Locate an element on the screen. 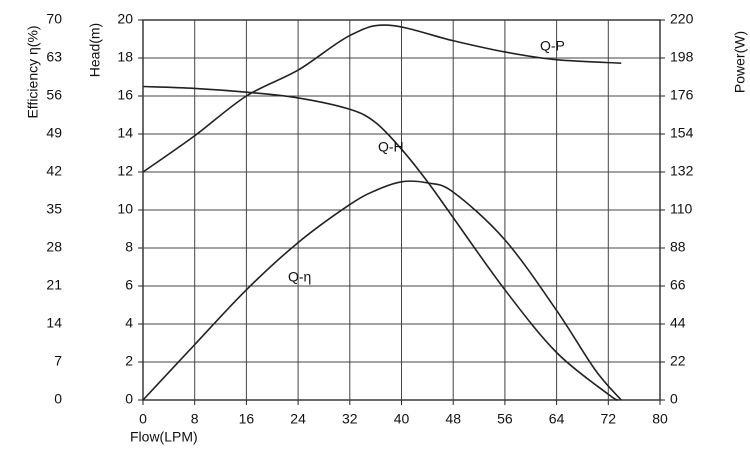 The height and width of the screenshot is (460, 750). y2-tick-label: 66 is located at coordinates (678, 285).